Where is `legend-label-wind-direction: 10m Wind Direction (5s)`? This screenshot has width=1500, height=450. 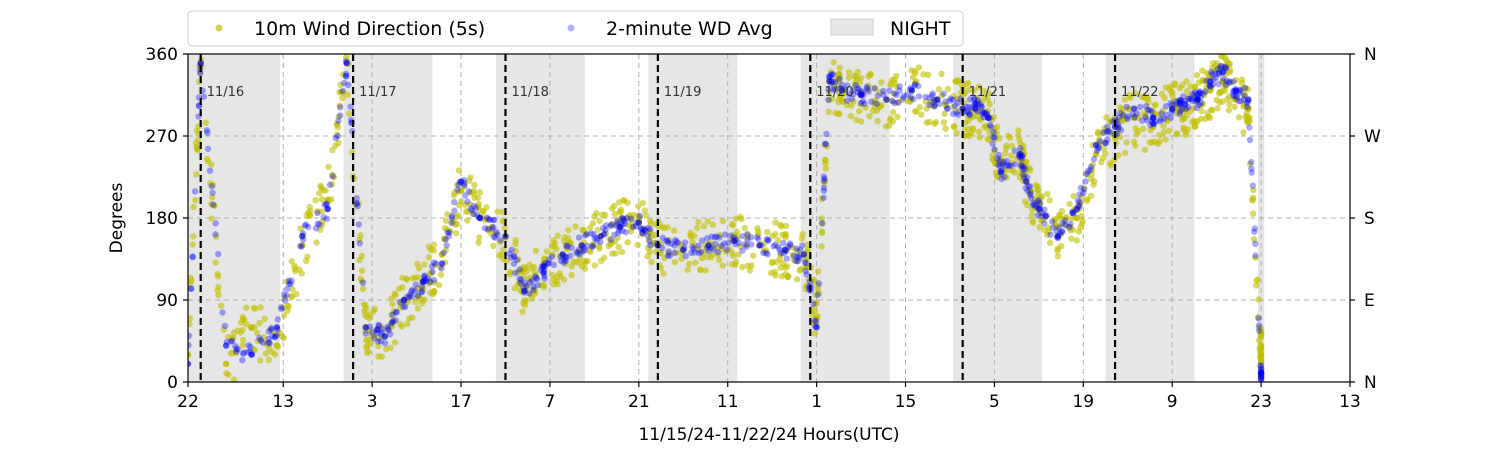
legend-label-wind-direction: 10m Wind Direction (5s) is located at coordinates (369, 29).